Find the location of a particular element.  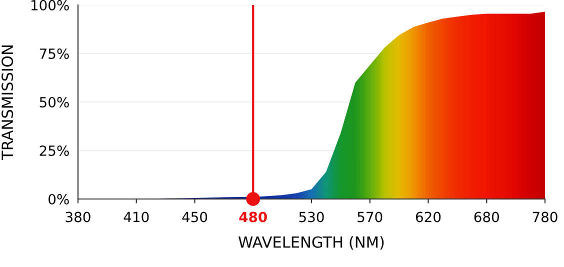

y-axis-title: TRANSMISSION is located at coordinates (8, 103).